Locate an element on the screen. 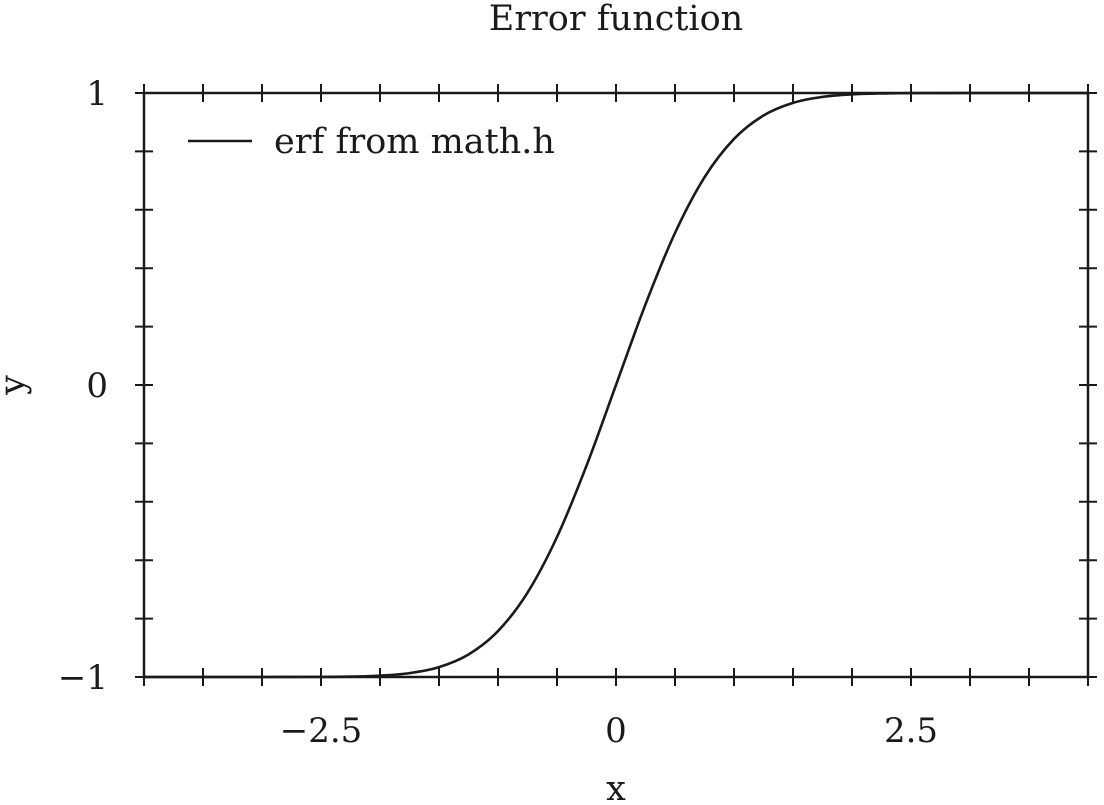 The height and width of the screenshot is (805, 1104). x-tick-label: 2.5 is located at coordinates (911, 731).